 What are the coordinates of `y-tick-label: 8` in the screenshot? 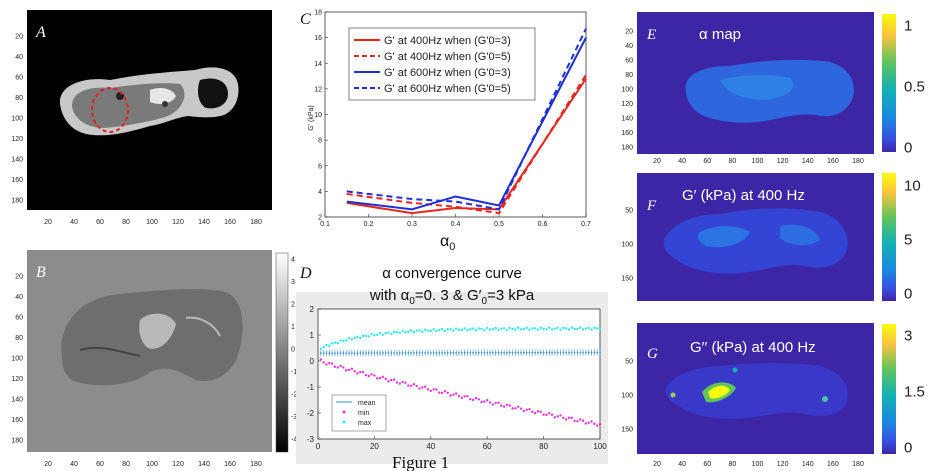 It's located at (320, 141).